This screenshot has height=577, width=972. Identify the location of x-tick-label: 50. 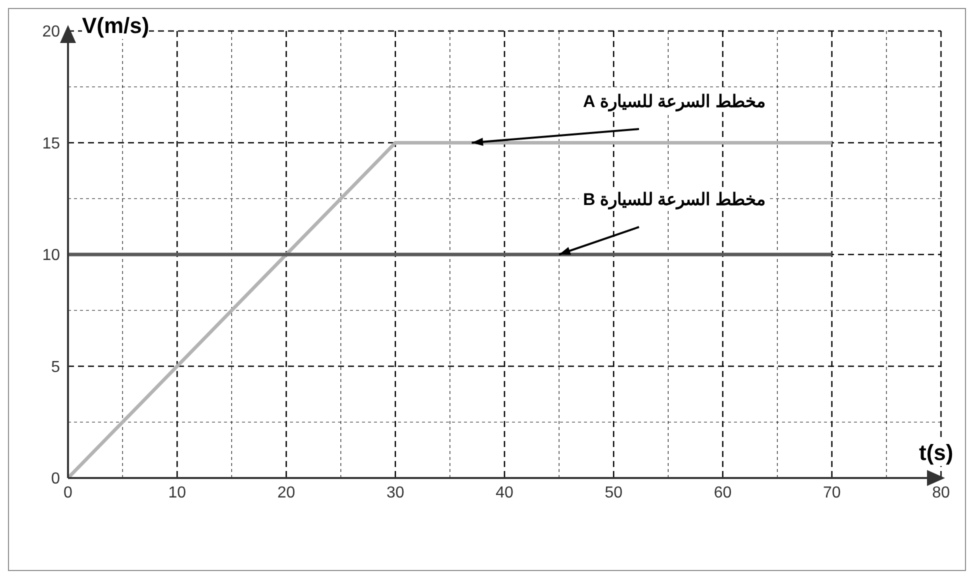
(613, 493).